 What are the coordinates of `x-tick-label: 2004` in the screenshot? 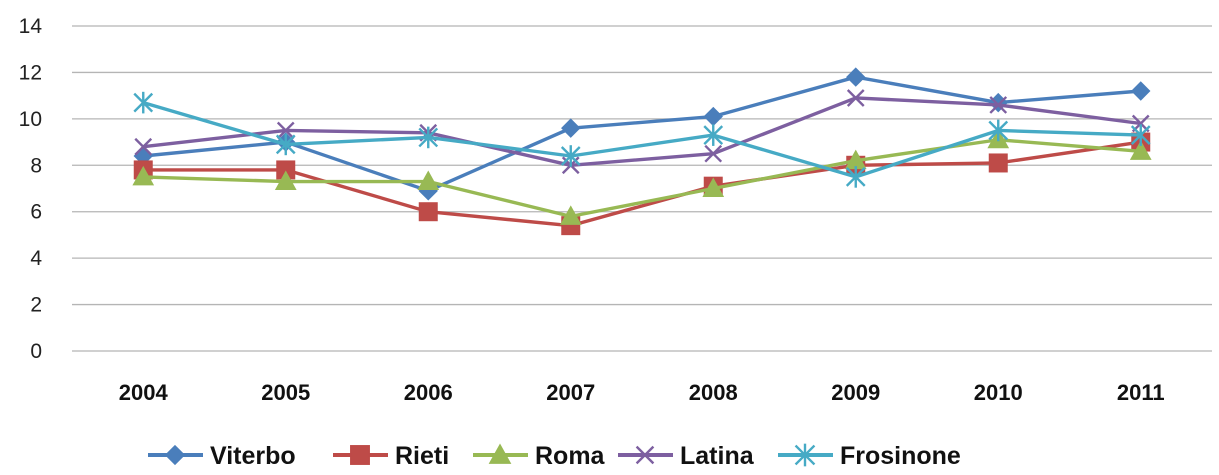 It's located at (144, 392).